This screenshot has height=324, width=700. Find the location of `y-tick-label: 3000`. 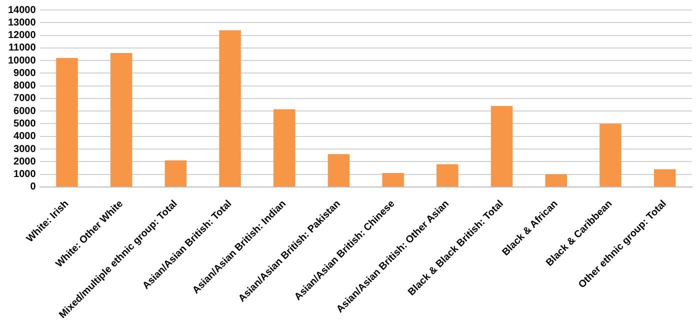

y-tick-label: 3000 is located at coordinates (25, 149).